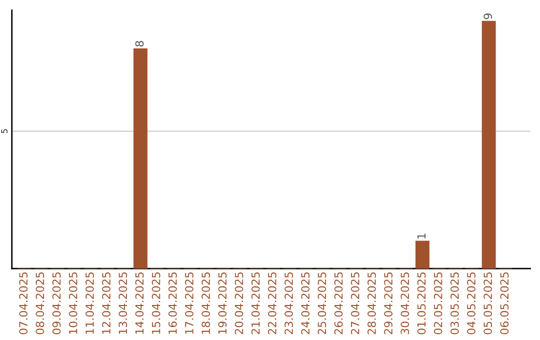 The image size is (540, 340). I want to click on x-tick-label: 30.04.2025, so click(405, 303).